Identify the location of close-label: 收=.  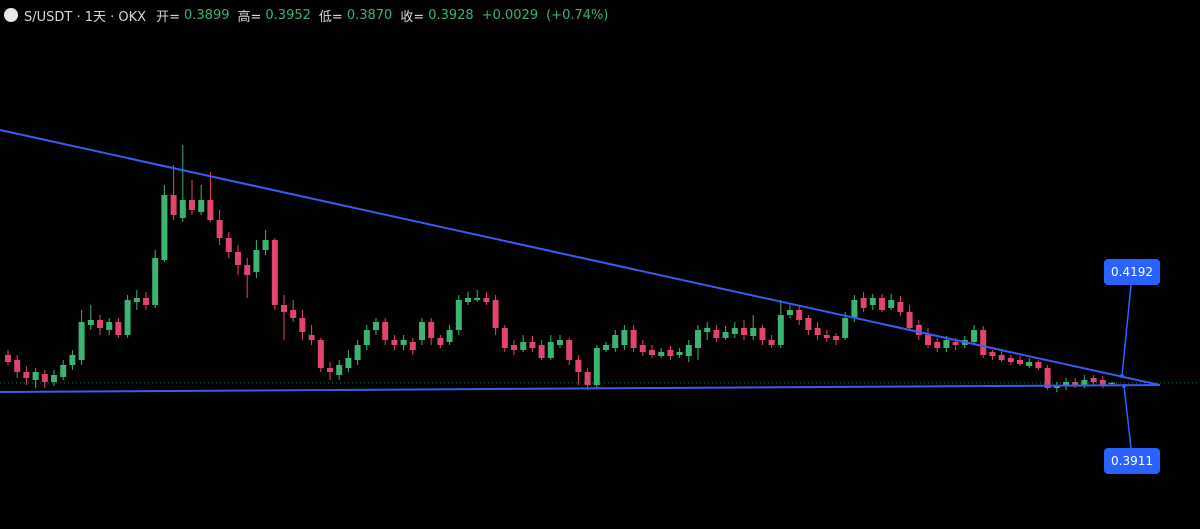
(412, 17).